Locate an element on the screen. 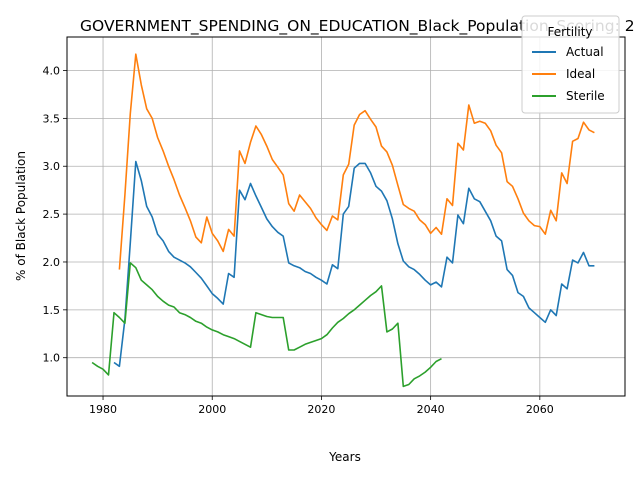  y-tick-label: 4.0 is located at coordinates (52, 71).